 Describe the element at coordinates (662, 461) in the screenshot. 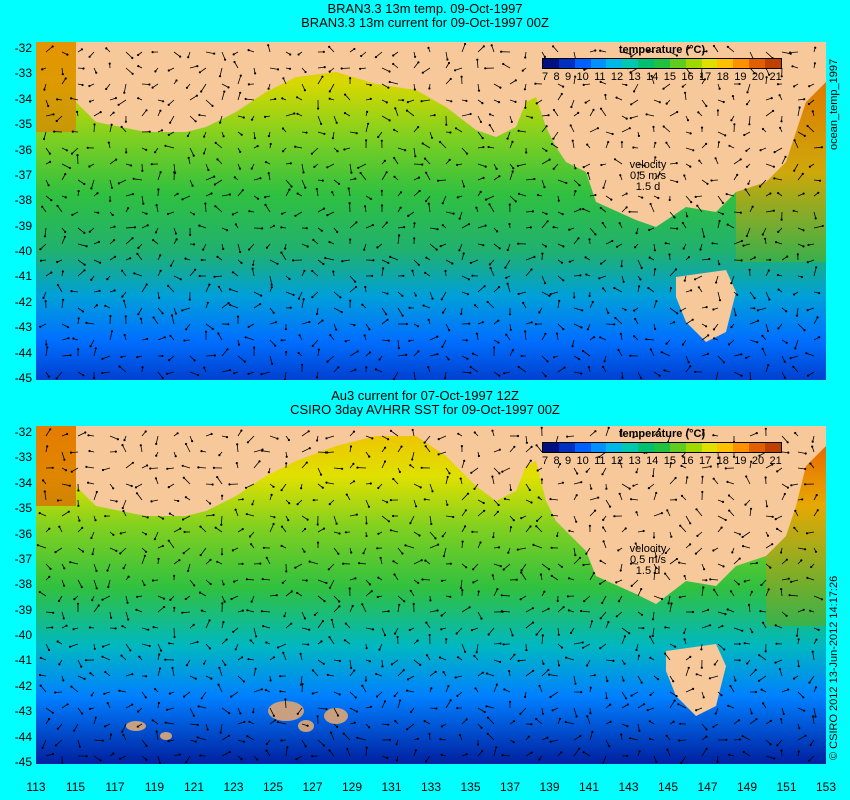

I see `bottom-legend-ticks: 7 8 9 10 11 12 13 14 15 16 17 18 19 20 21` at that location.